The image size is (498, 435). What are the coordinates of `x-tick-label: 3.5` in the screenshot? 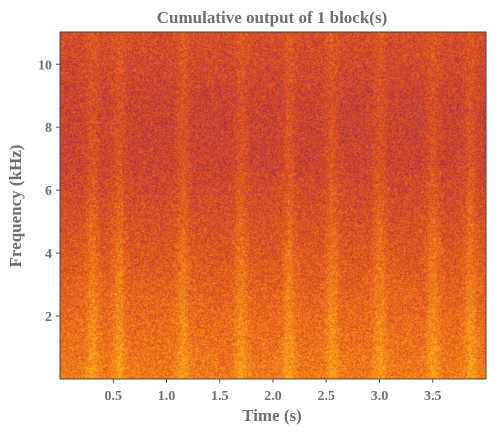 It's located at (433, 396).